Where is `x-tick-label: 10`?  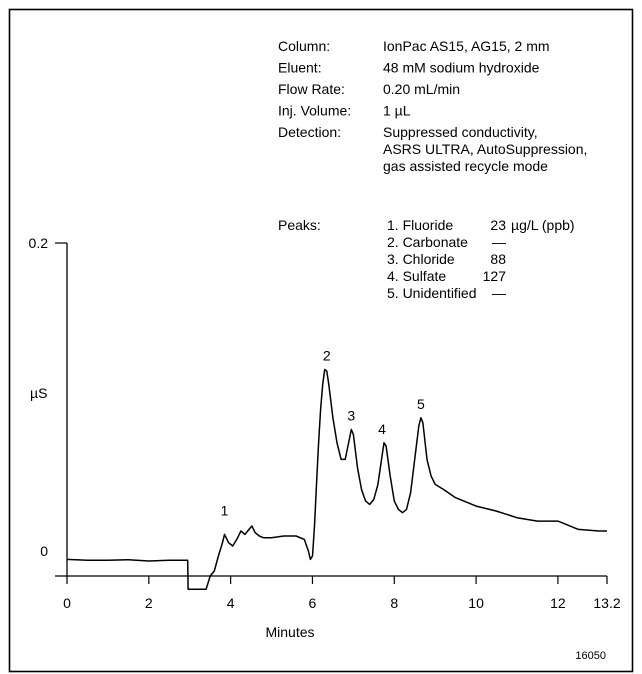
x-tick-label: 10 is located at coordinates (476, 603).